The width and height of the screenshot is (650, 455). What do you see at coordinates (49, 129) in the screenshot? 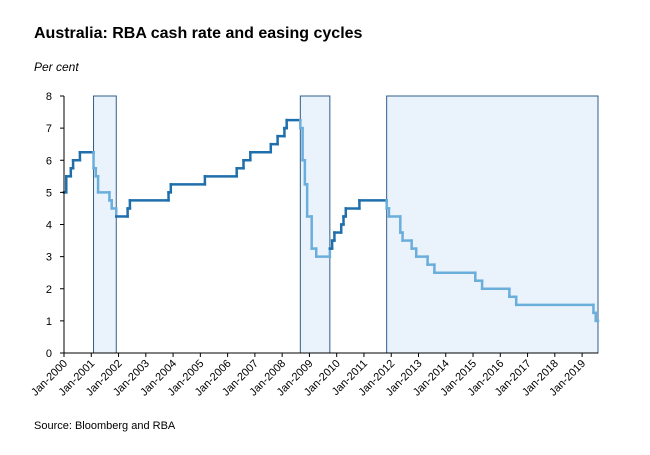
I see `y-tick-label-7: 7` at bounding box center [49, 129].